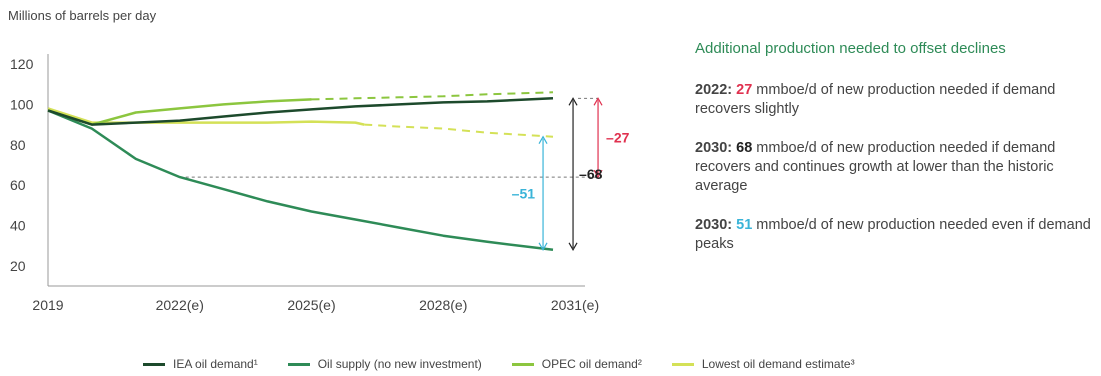  What do you see at coordinates (399, 364) in the screenshot?
I see `legend-label: Oil supply (no new investment)` at bounding box center [399, 364].